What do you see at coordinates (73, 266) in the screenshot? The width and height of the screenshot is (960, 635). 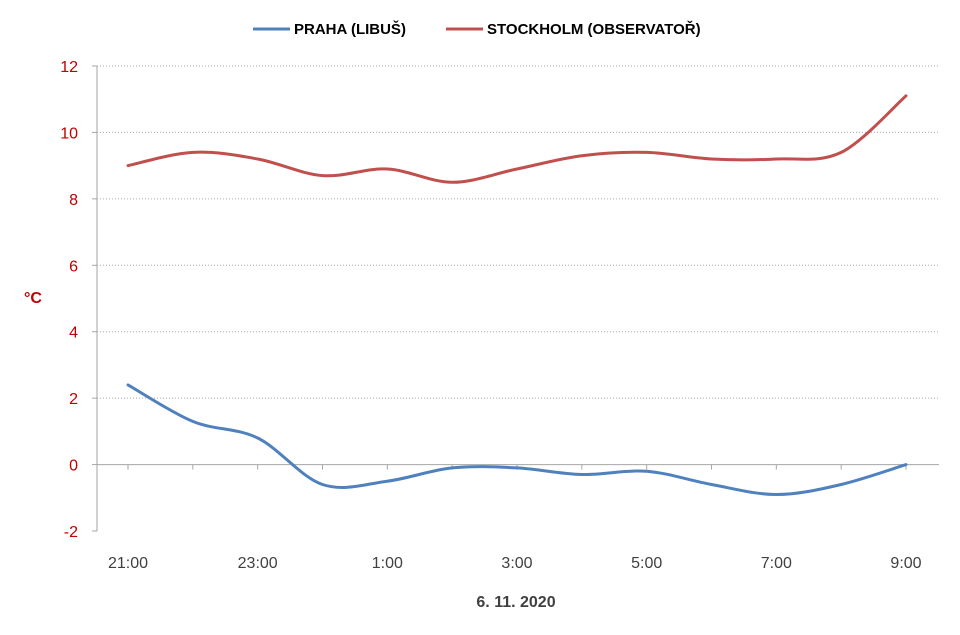 I see `y-tick-label: 6` at bounding box center [73, 266].